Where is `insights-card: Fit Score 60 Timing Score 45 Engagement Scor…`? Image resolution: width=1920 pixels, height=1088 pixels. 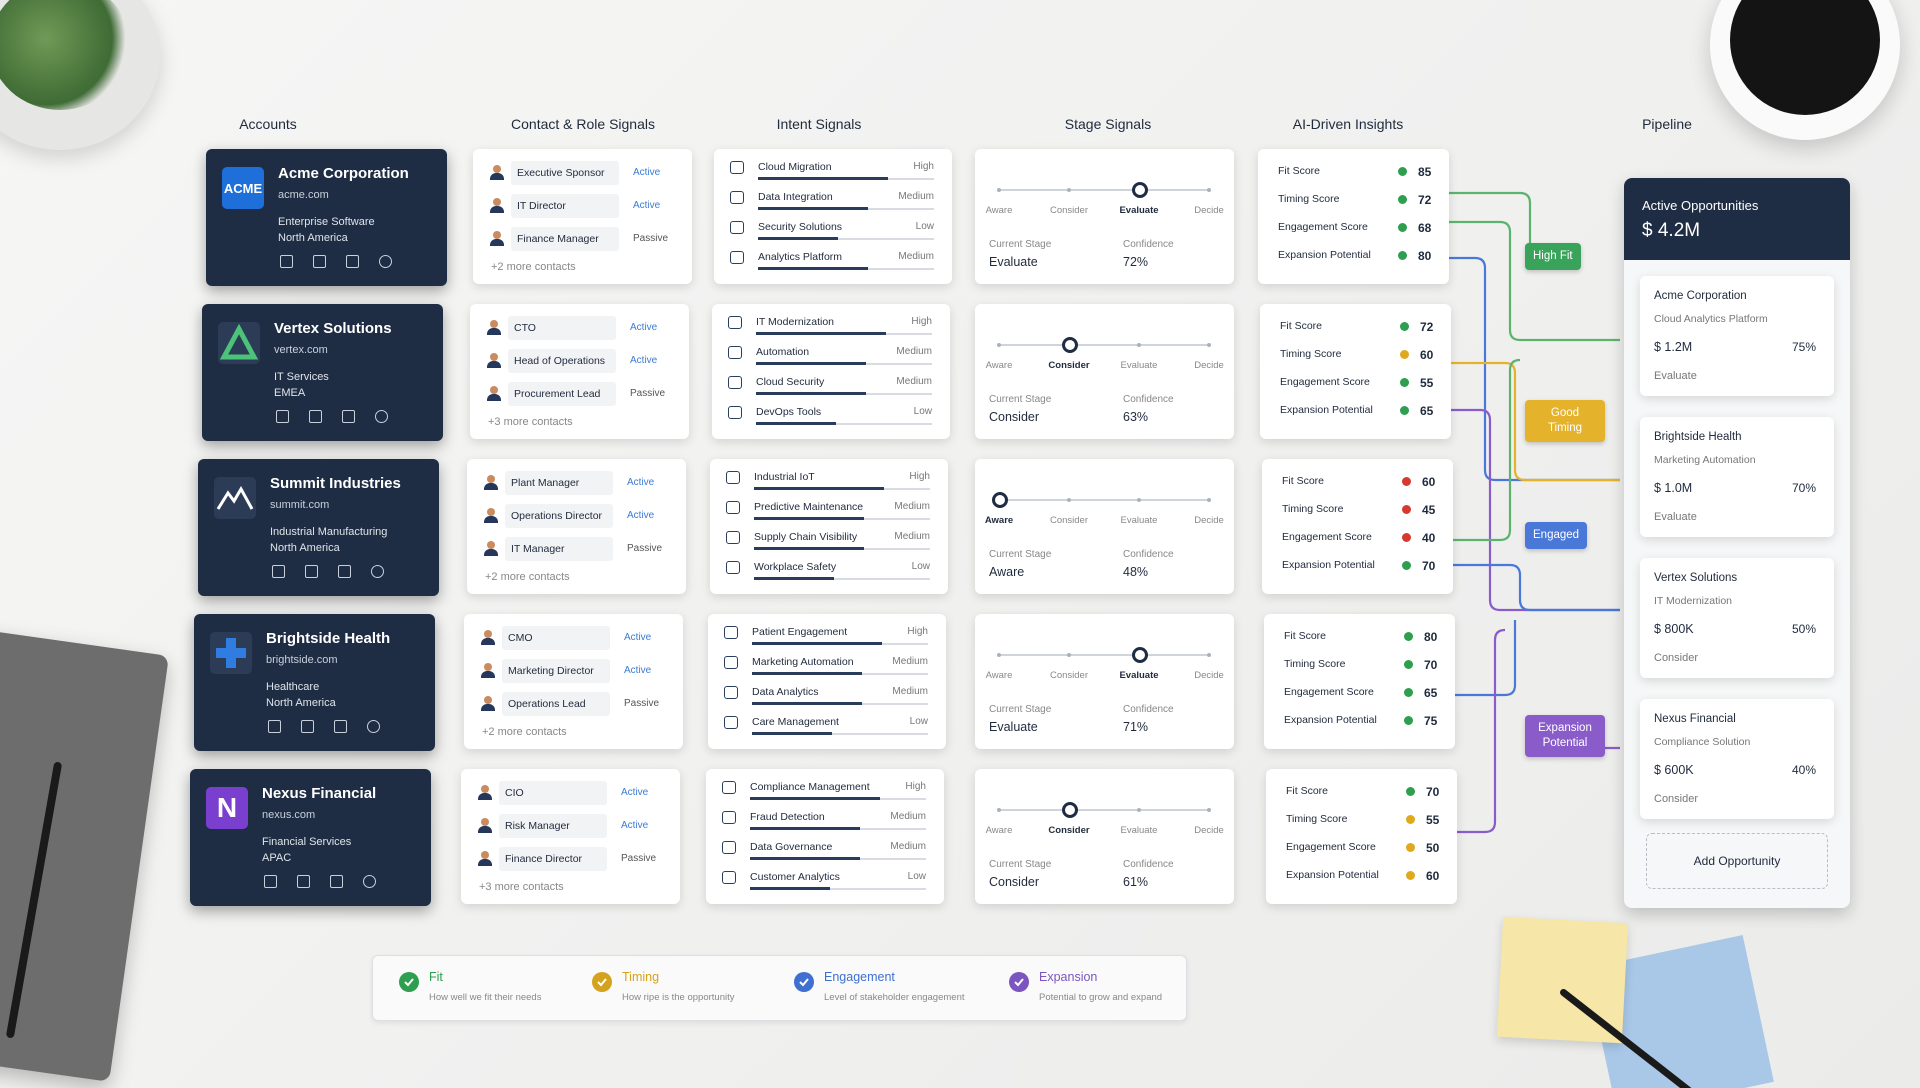 insights-card: Fit Score 60 Timing Score 45 Engagement Scor… is located at coordinates (1357, 526).